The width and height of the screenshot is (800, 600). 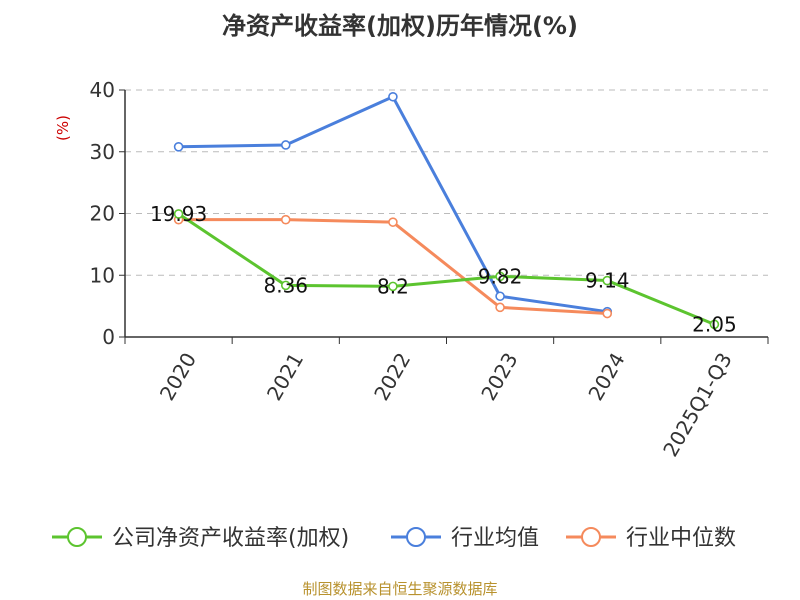 What do you see at coordinates (399, 589) in the screenshot?
I see `source-note: 制图数据来自恒生聚源数据库` at bounding box center [399, 589].